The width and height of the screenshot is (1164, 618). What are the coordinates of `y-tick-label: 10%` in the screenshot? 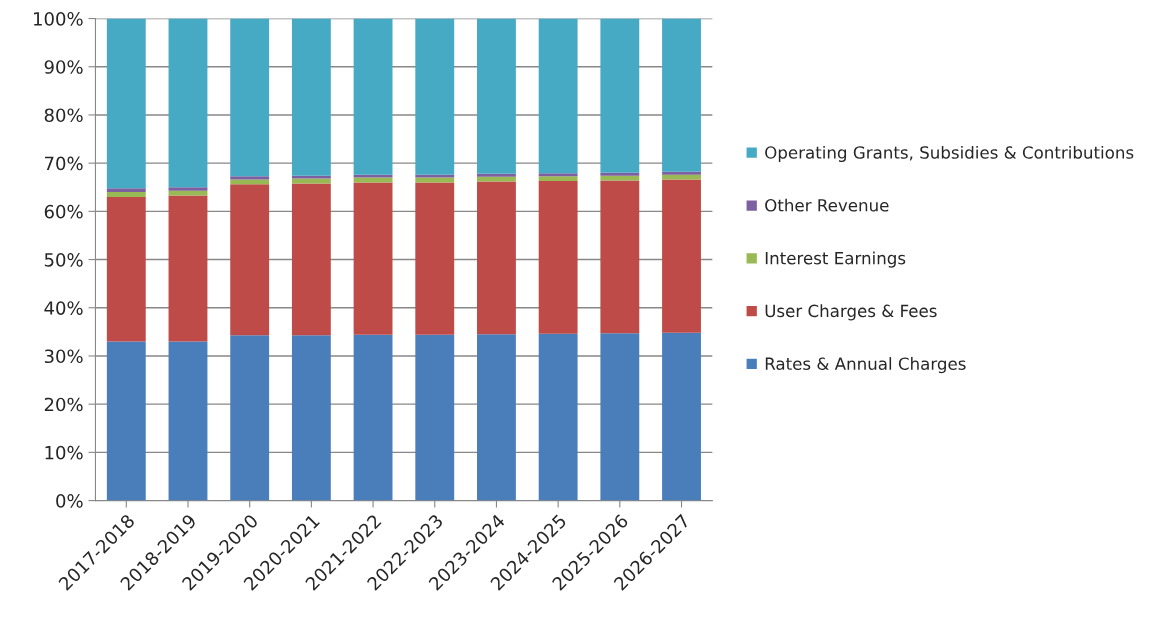 It's located at (64, 452).